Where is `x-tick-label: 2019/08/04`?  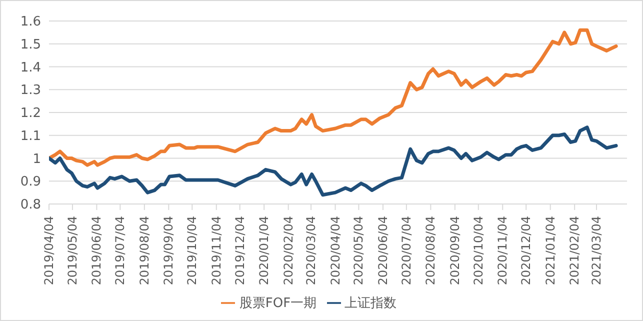
x-tick-label: 2019/08/04 is located at coordinates (144, 251).